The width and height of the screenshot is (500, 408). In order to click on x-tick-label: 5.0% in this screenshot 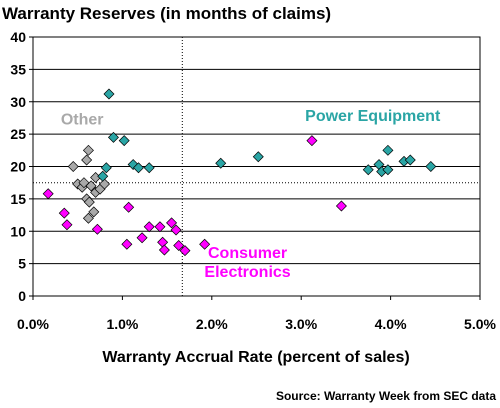, I will do `click(480, 324)`.